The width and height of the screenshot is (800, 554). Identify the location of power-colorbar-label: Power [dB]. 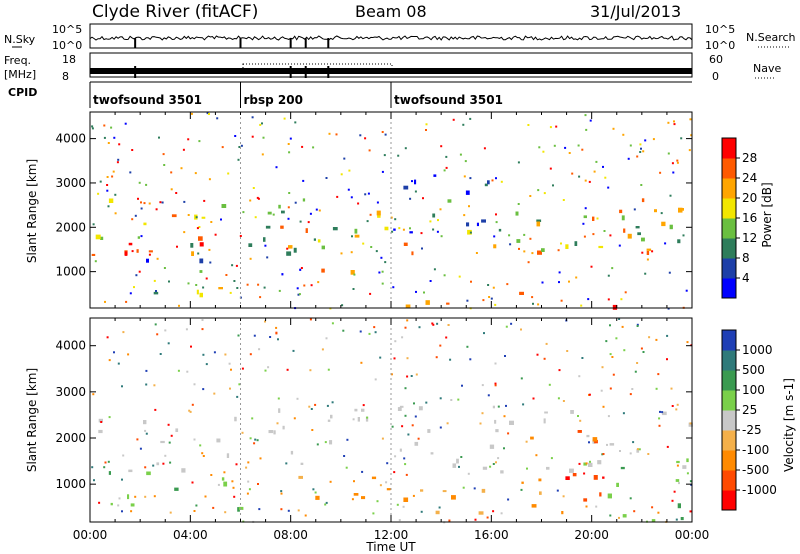
(767, 214).